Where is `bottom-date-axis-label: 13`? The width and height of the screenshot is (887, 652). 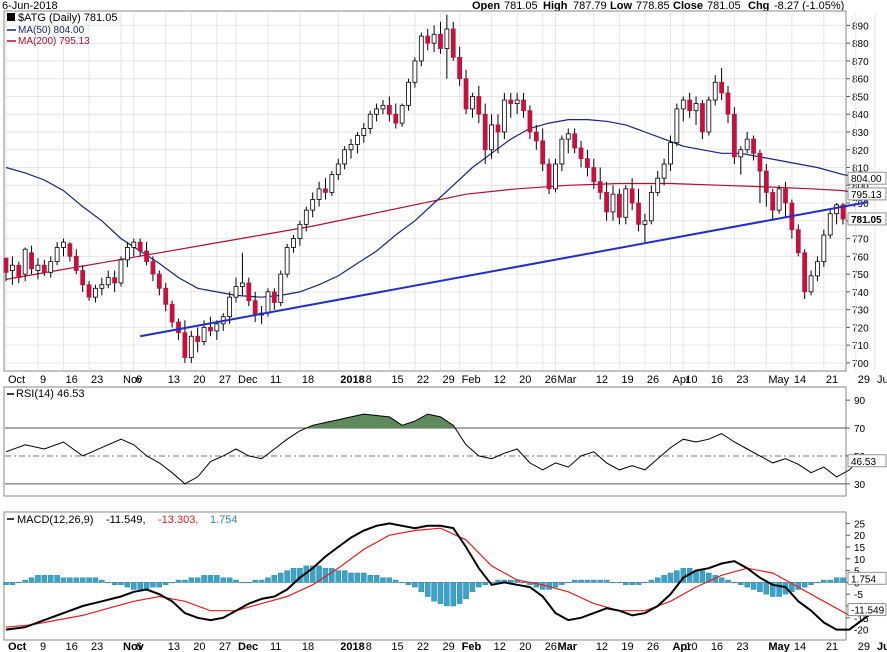
bottom-date-axis-label: 13 is located at coordinates (174, 646).